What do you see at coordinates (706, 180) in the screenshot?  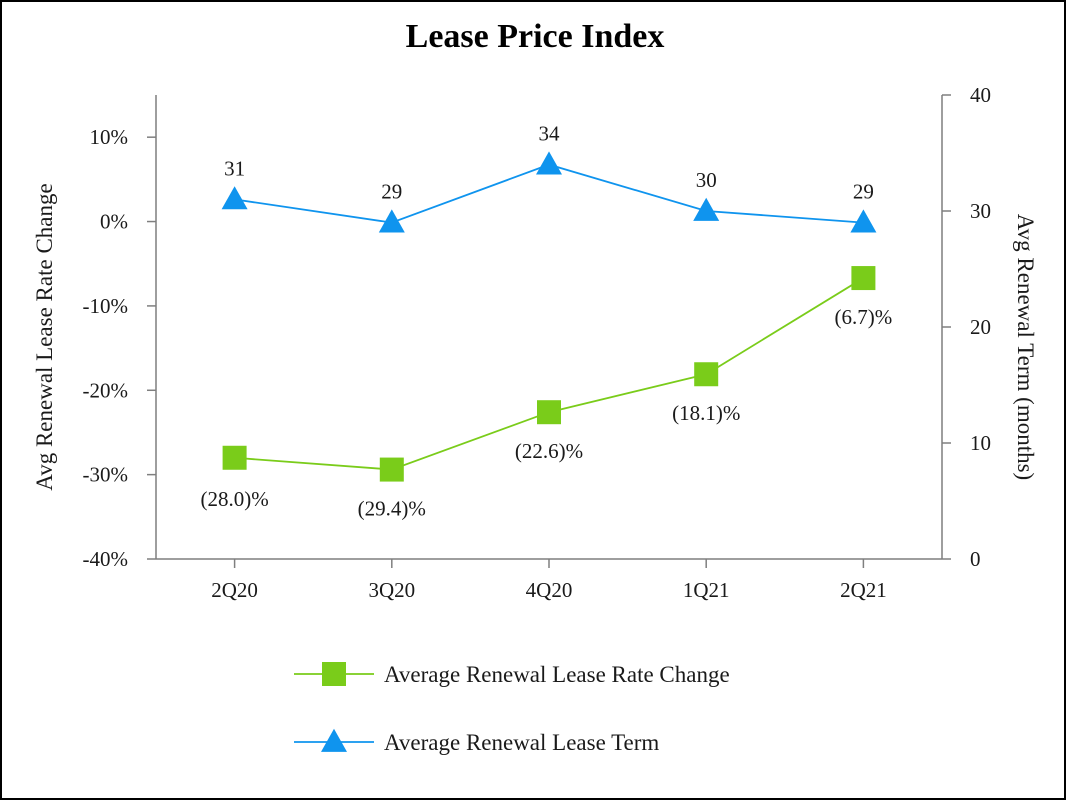 I see `lease-term-data-label: 30` at bounding box center [706, 180].